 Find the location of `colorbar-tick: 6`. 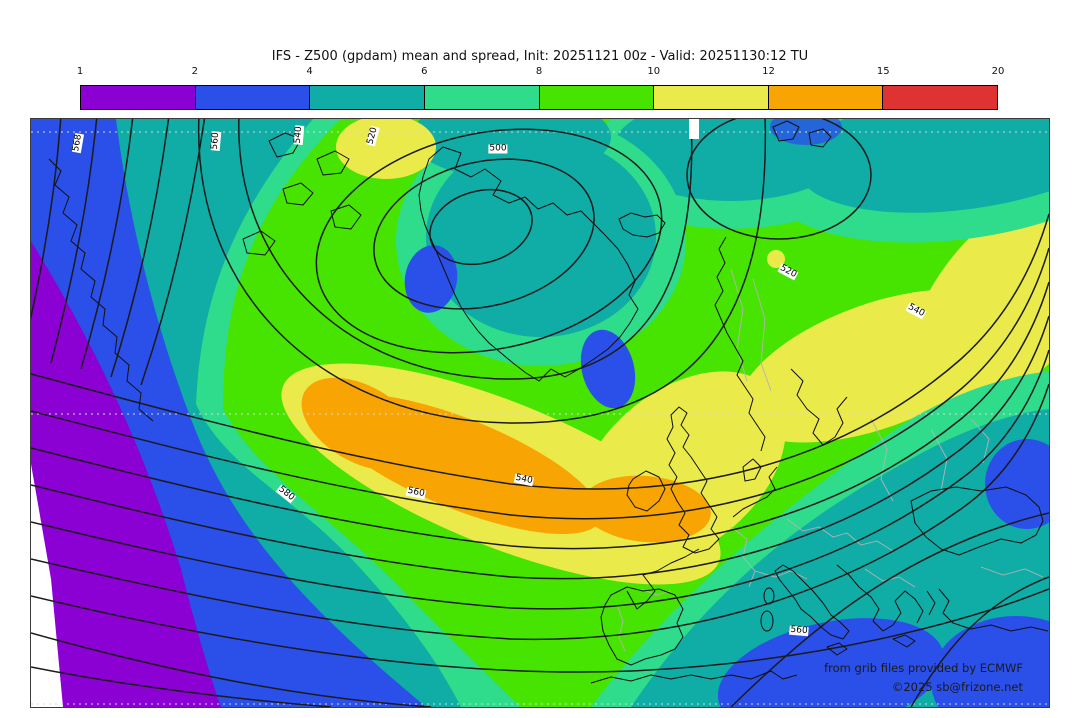

colorbar-tick: 6 is located at coordinates (424, 71).